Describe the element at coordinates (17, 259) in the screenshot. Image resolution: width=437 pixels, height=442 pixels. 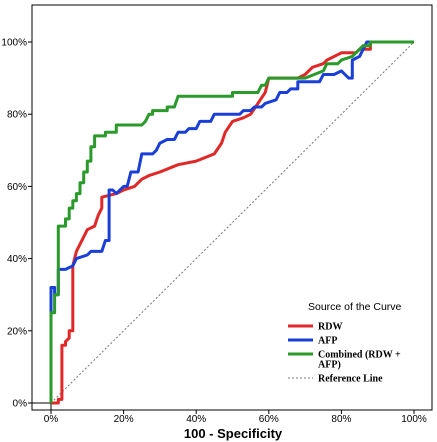
I see `y-tick-label: 40%` at that location.